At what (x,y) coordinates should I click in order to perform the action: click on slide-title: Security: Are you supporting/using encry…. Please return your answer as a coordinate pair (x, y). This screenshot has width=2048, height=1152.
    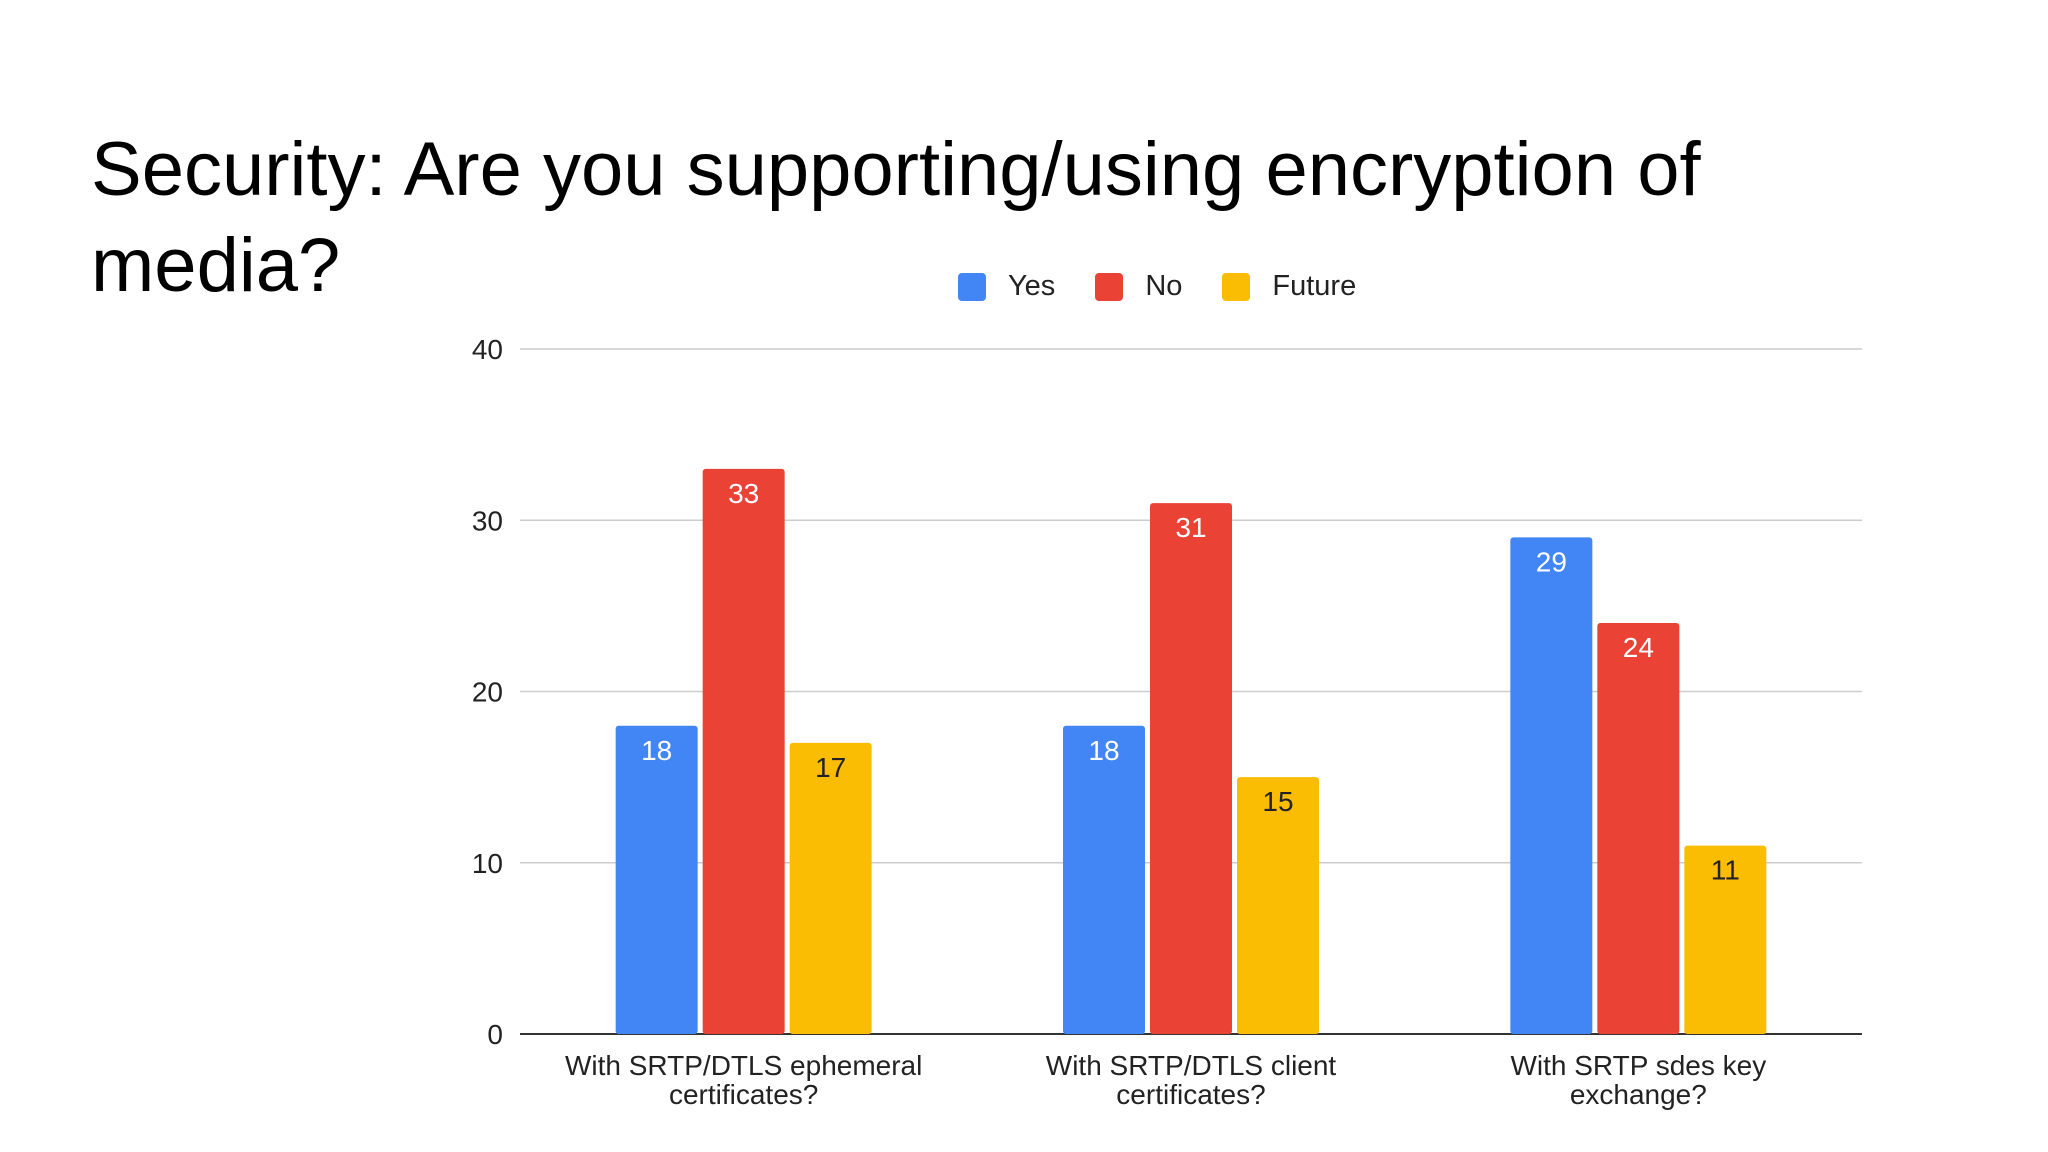
    Looking at the image, I should click on (896, 217).